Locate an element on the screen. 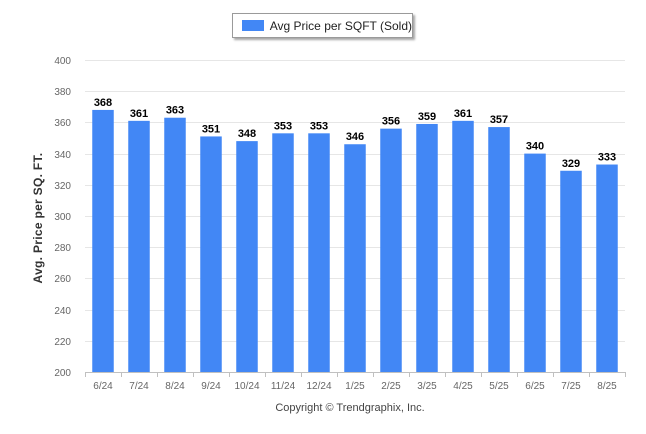 Image resolution: width=646 pixels, height=434 pixels. y-tick-label: 320 is located at coordinates (62, 186).